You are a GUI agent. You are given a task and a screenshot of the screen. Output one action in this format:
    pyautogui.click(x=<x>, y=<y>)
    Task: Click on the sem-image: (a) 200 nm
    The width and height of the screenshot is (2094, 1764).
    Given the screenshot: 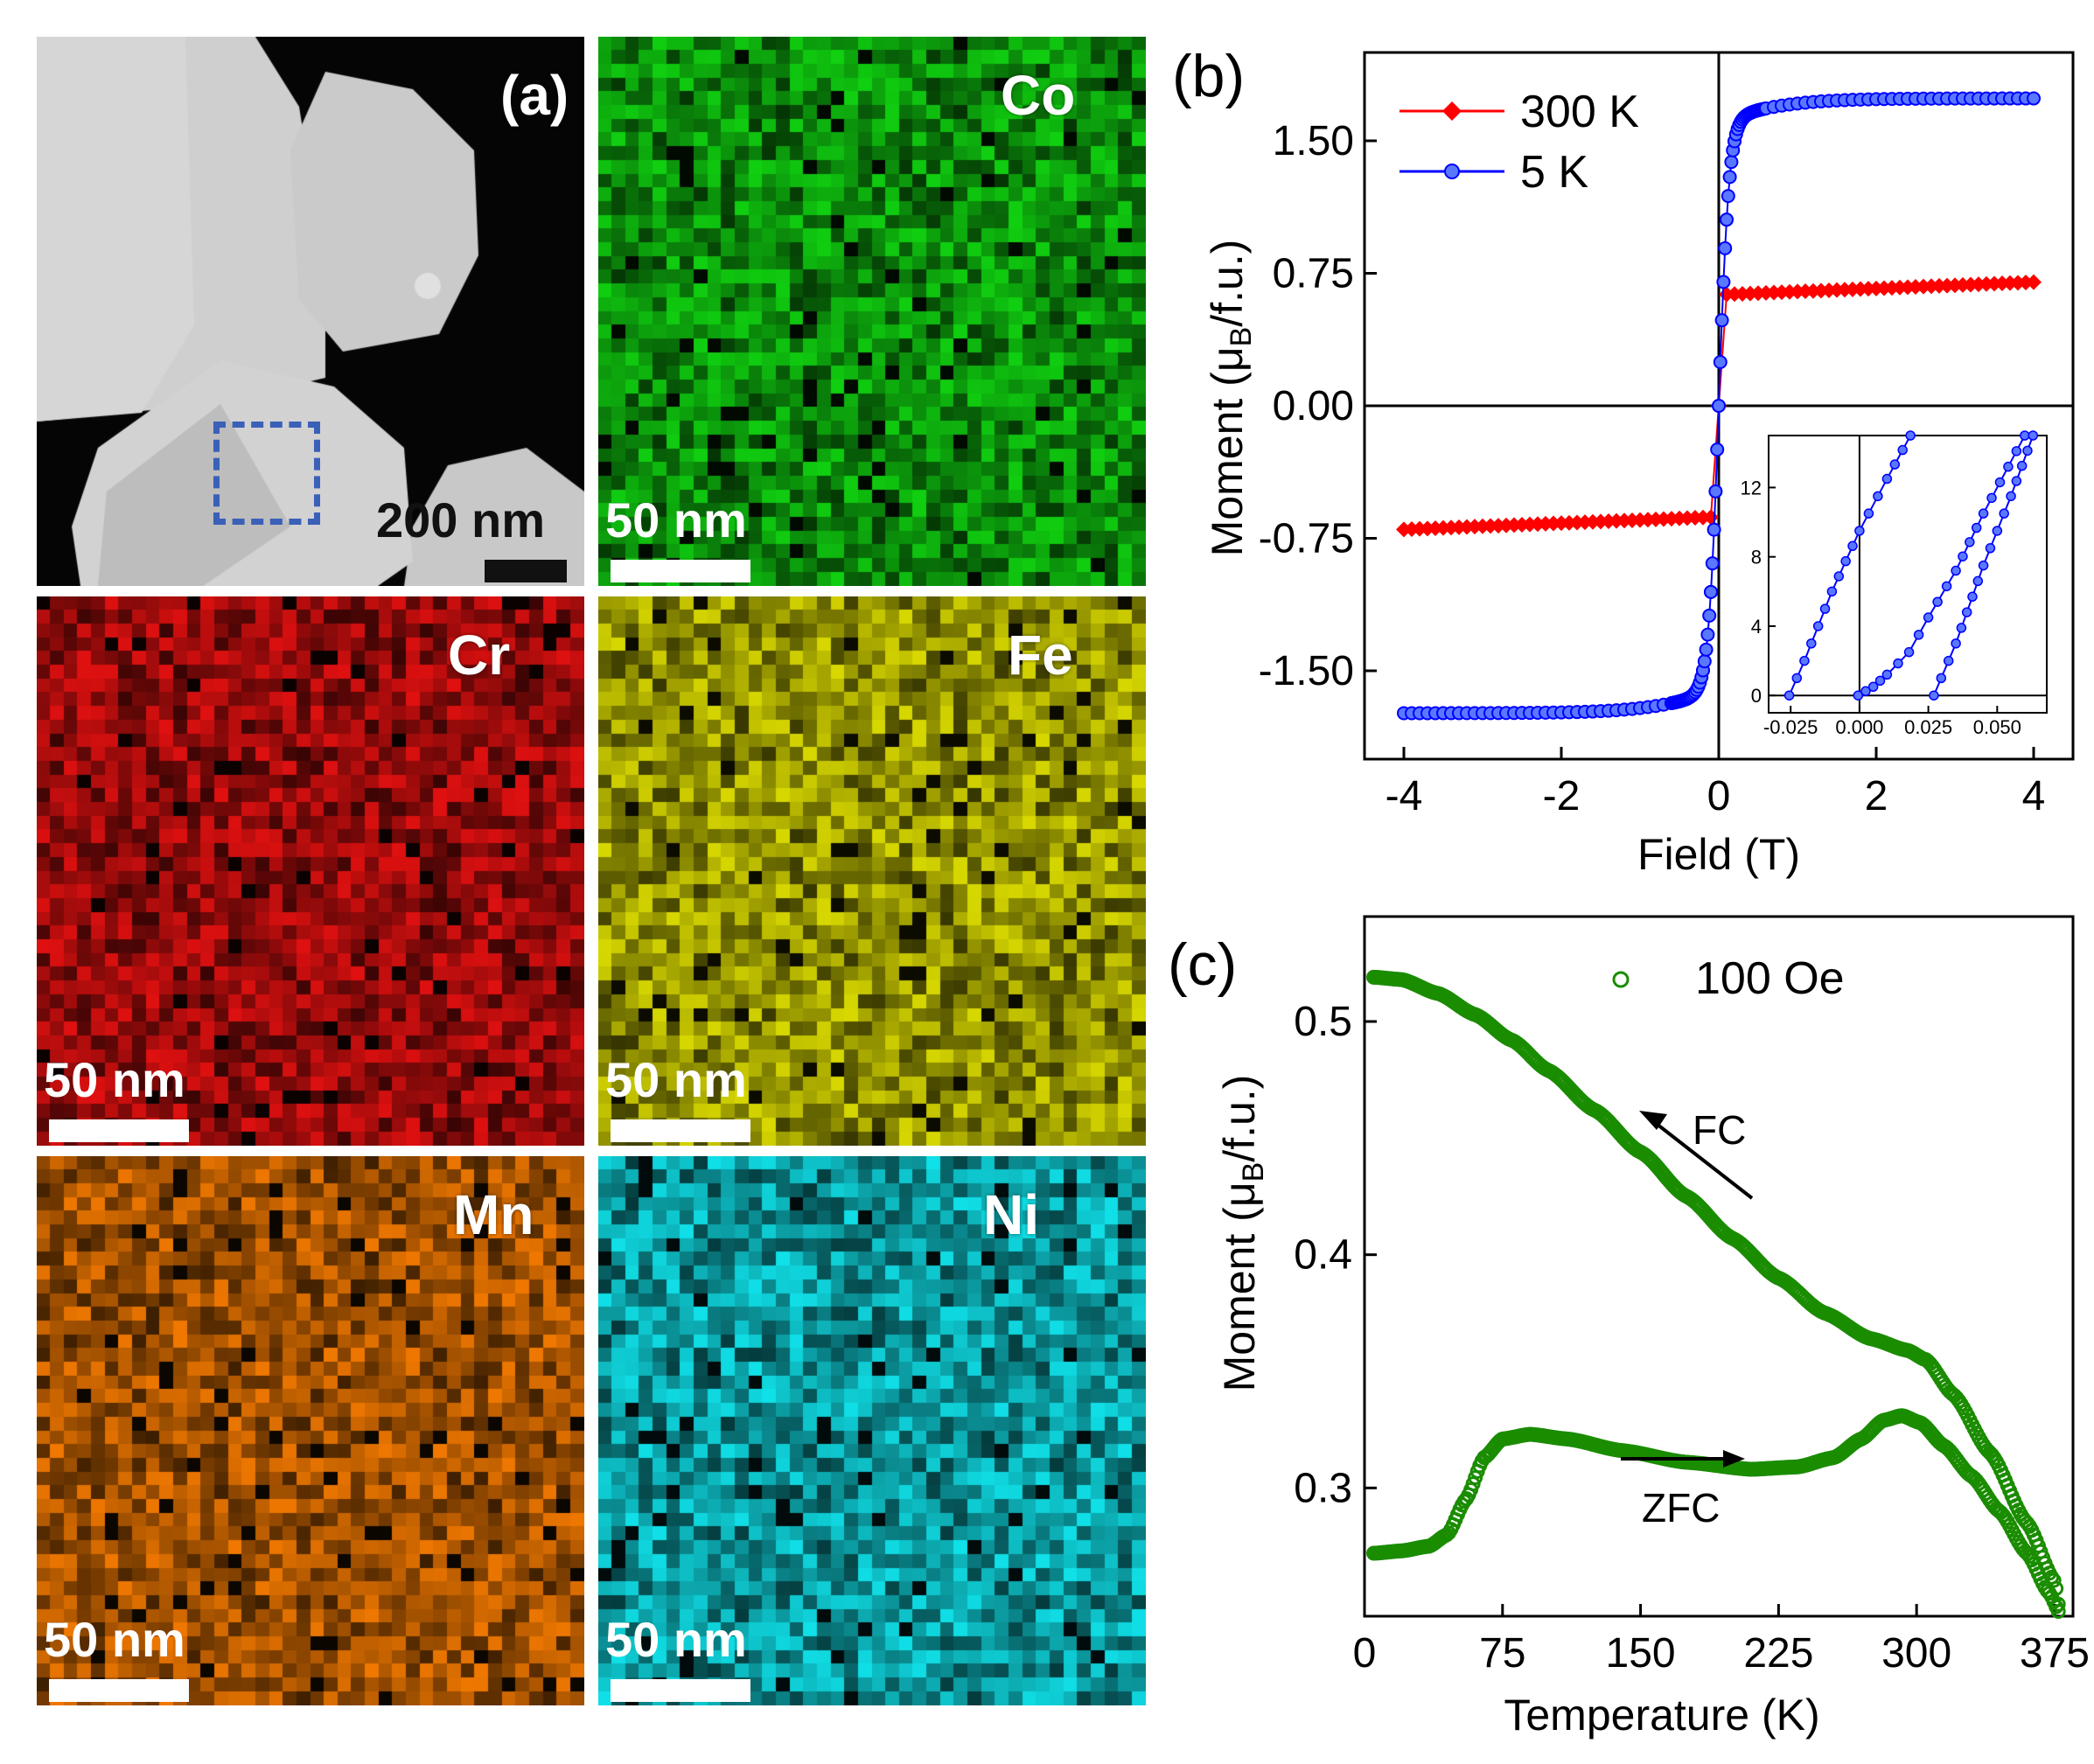 What is the action you would take?
    pyautogui.click(x=310, y=311)
    